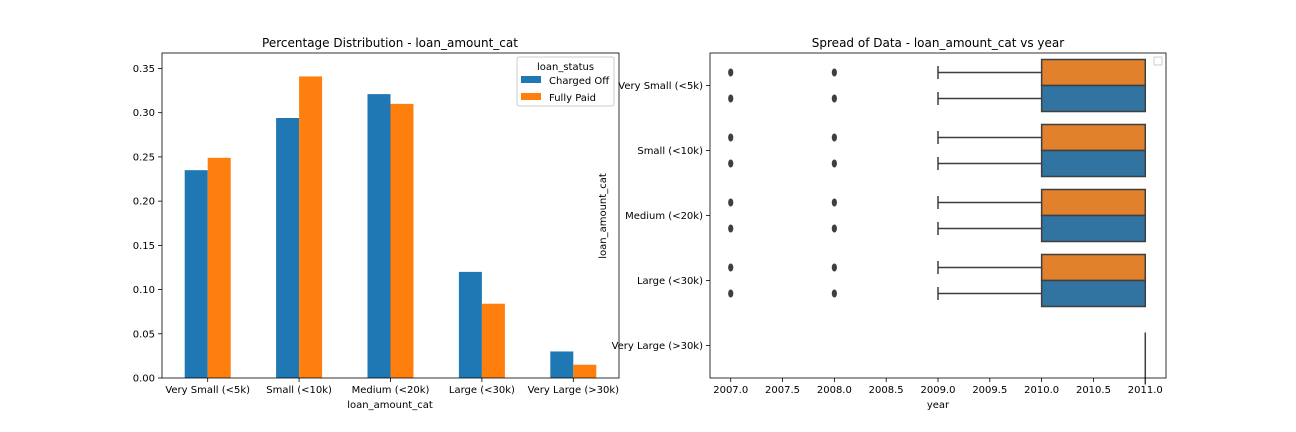 The image size is (1296, 432). Describe the element at coordinates (782, 390) in the screenshot. I see `x-tick-label: 2007.5` at that location.